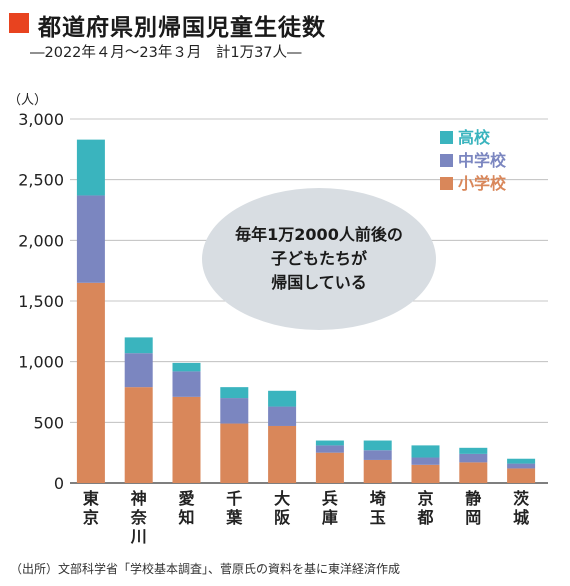 Image resolution: width=570 pixels, height=586 pixels. What do you see at coordinates (48, 422) in the screenshot?
I see `y-tick-label: 500` at bounding box center [48, 422].